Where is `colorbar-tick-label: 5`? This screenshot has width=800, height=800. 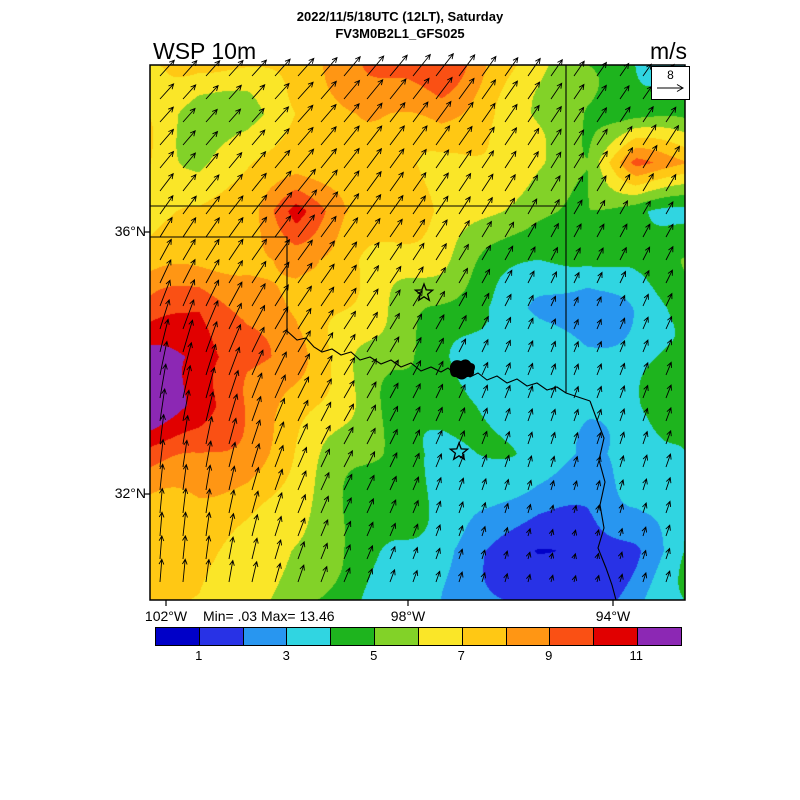
colorbar-tick-label: 5 is located at coordinates (374, 655).